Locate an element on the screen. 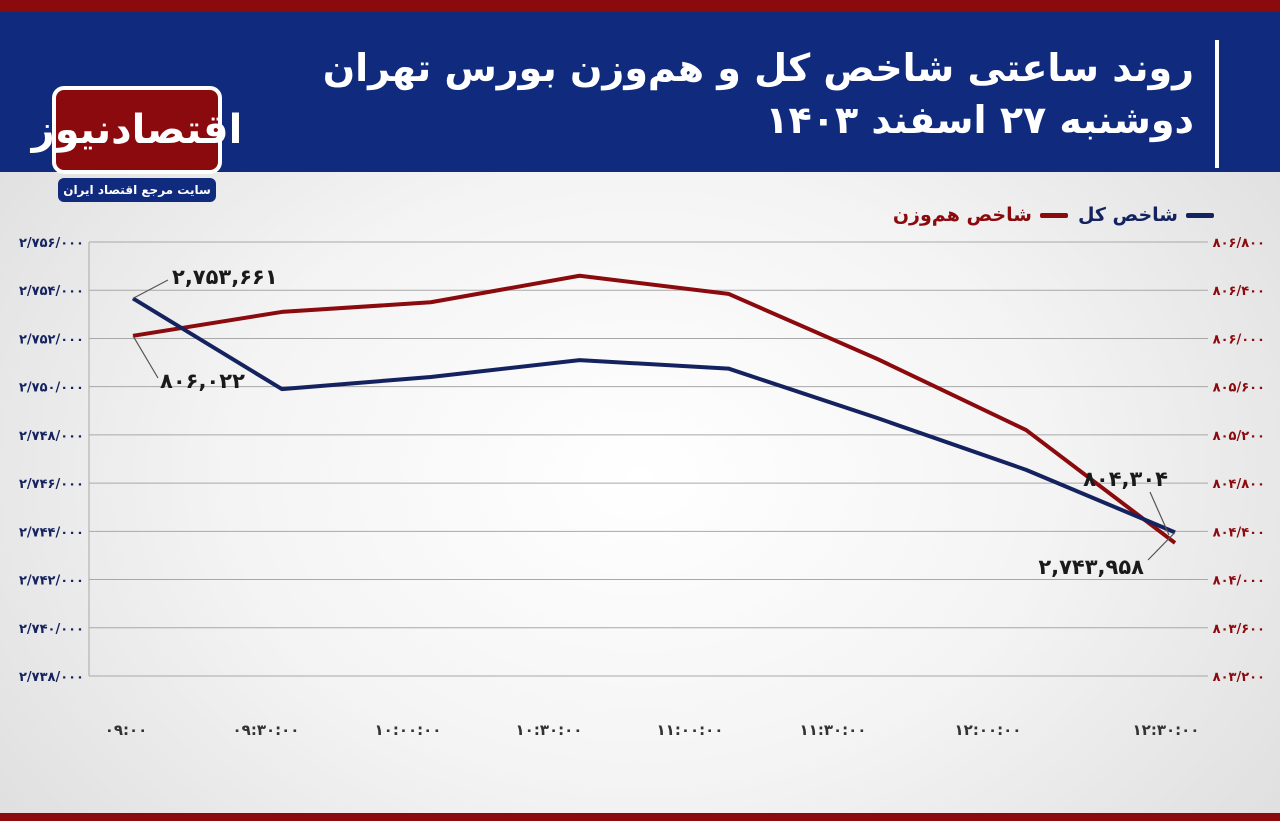 This screenshot has height=821, width=1280. left-axis-tick-label: ۲/۷۵۰/۰۰۰ is located at coordinates (51, 388).